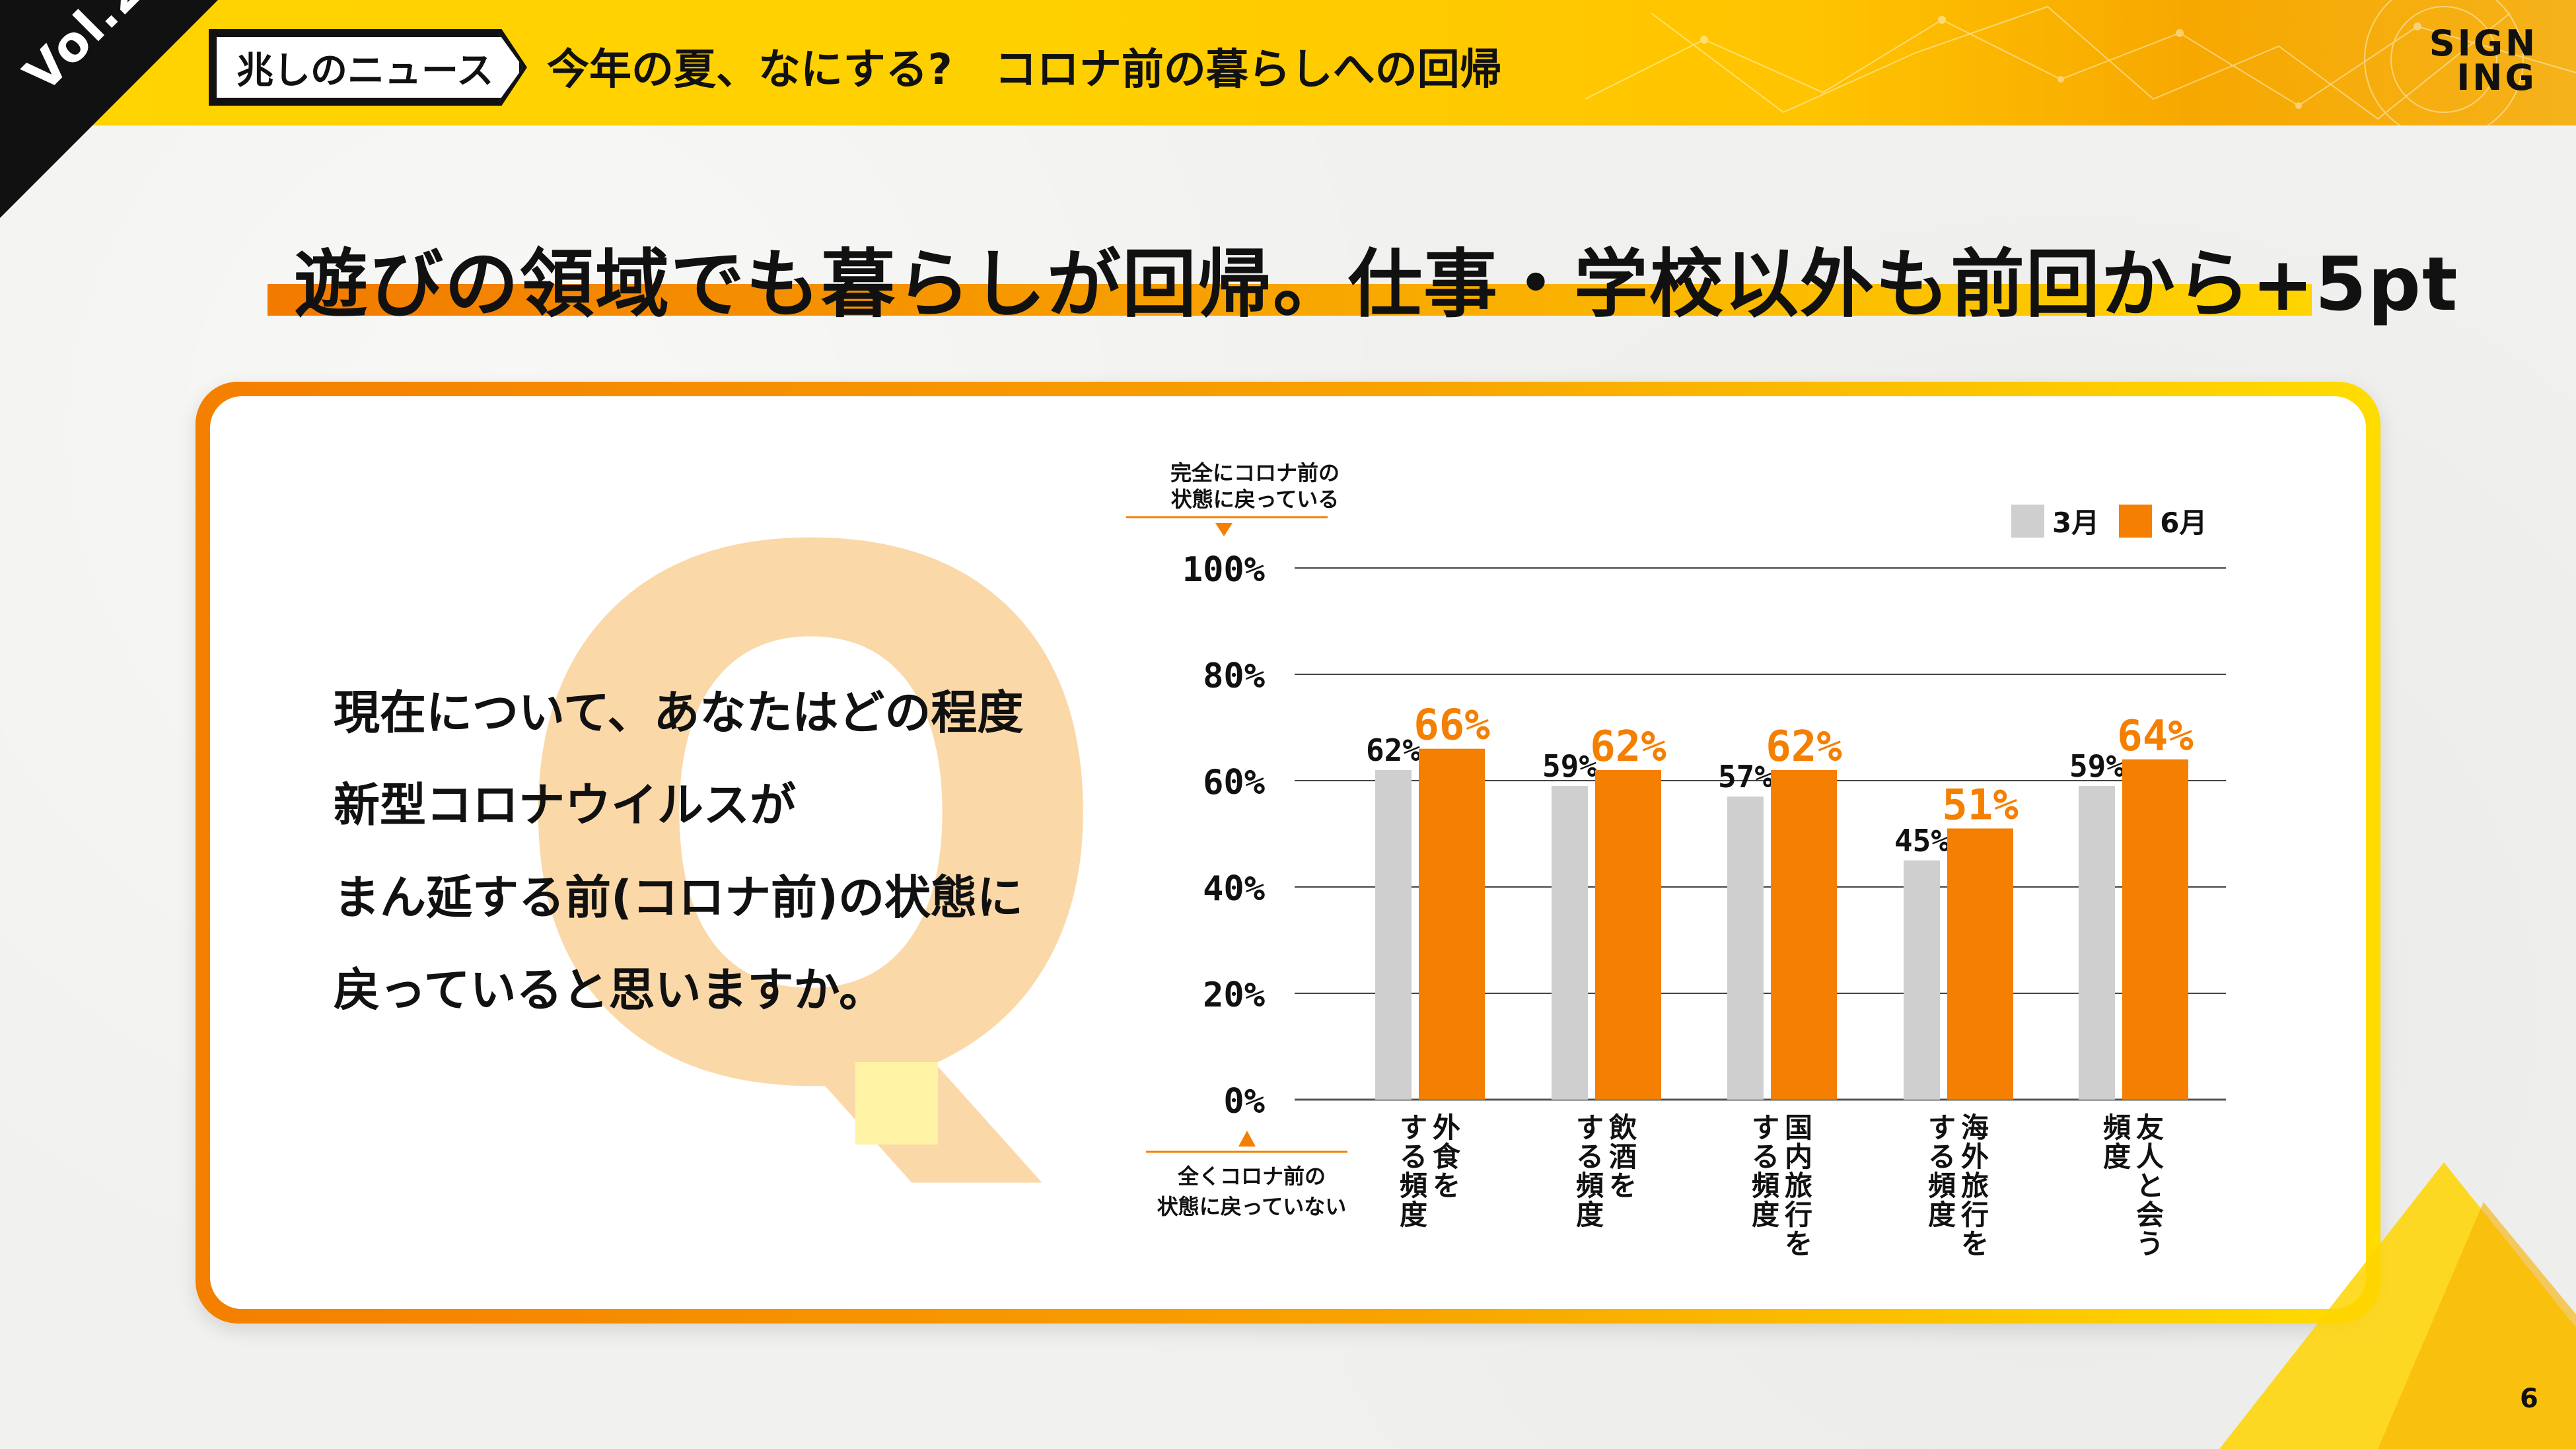 Image resolution: width=2576 pixels, height=1449 pixels. What do you see at coordinates (610, 990) in the screenshot?
I see `question-line: 戻っていると思いますか。` at bounding box center [610, 990].